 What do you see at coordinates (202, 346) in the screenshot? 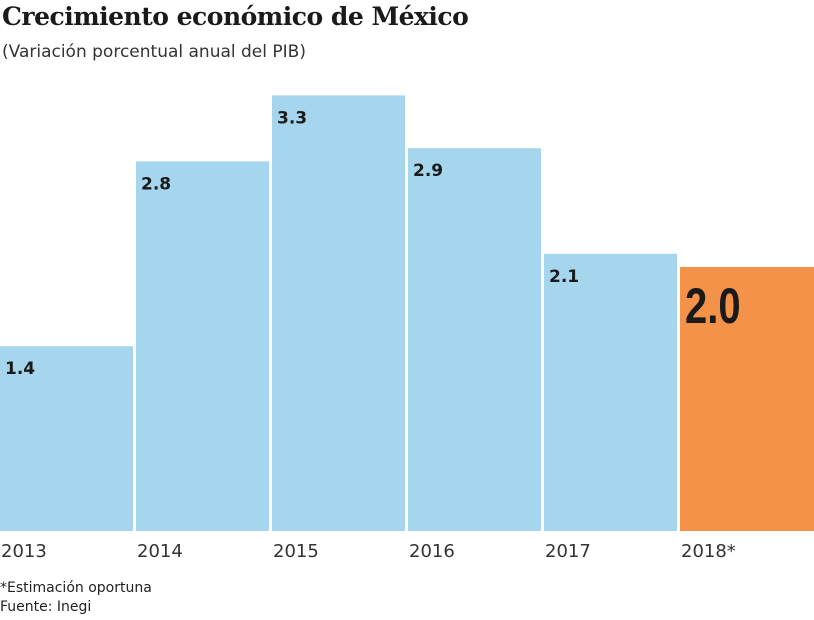
I see `bar-2014` at bounding box center [202, 346].